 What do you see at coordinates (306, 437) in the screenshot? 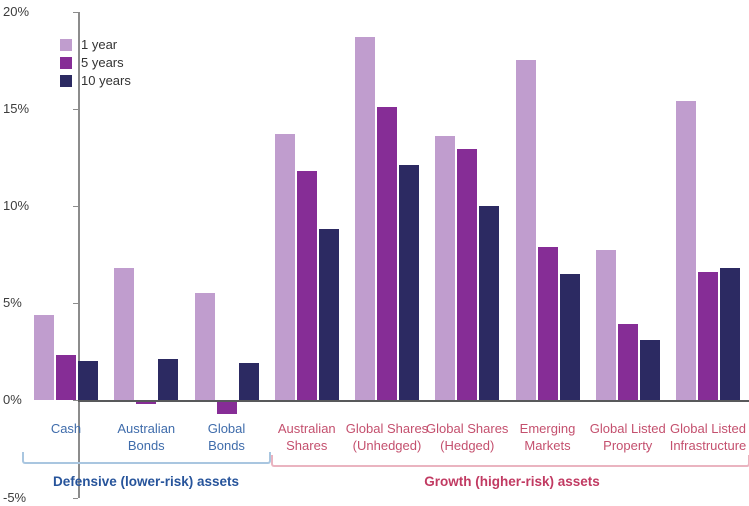
I see `category-label: Australian Shares` at bounding box center [306, 437].